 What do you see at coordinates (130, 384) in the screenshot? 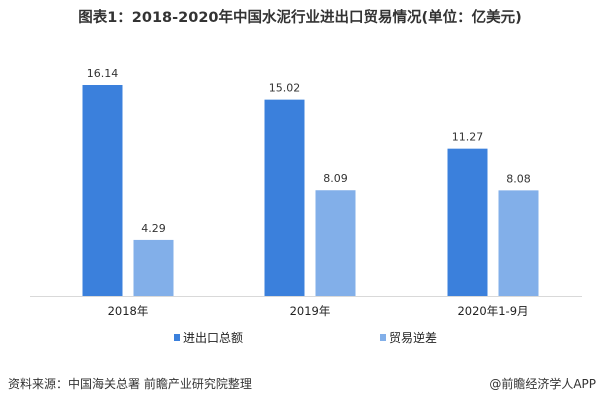
I see `source-note: 资料来源：中国海关总署 前瞻产业研究院整理` at bounding box center [130, 384].